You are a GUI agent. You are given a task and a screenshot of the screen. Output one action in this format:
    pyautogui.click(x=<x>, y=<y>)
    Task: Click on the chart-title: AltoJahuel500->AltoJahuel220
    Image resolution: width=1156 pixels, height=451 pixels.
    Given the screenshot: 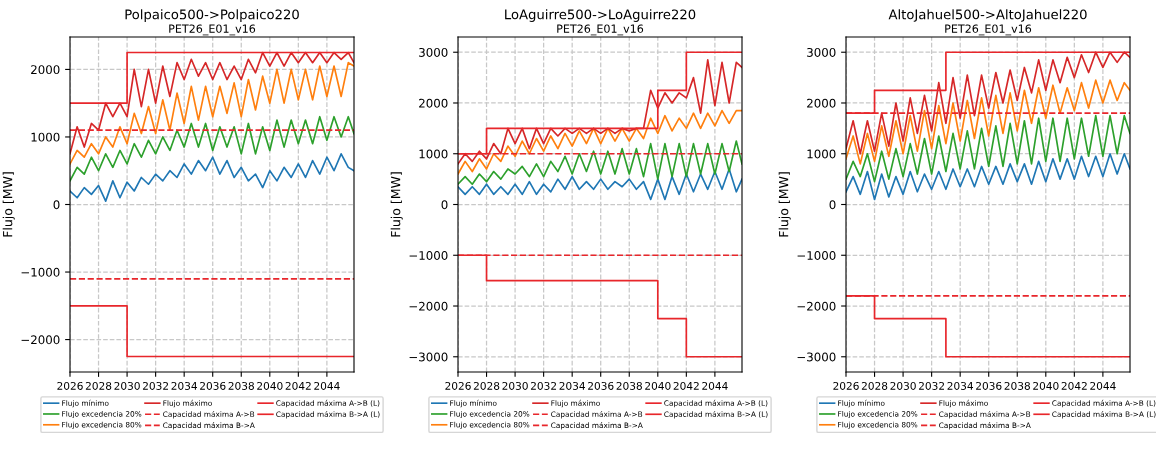 What is the action you would take?
    pyautogui.click(x=987, y=15)
    